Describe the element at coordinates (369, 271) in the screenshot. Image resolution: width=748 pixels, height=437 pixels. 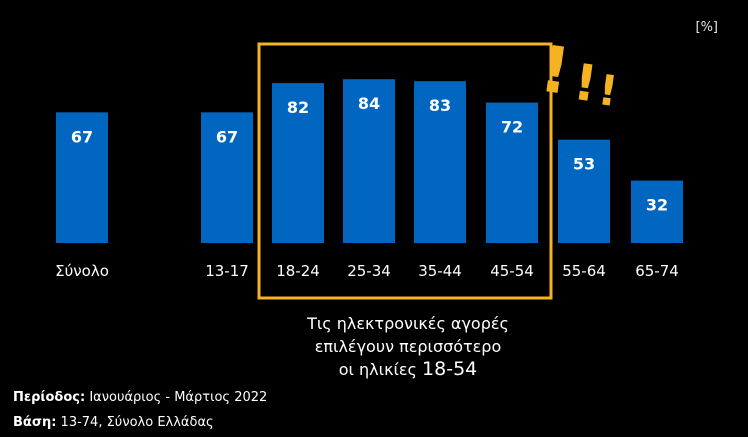
I see `category-label-25-34: 25-34` at that location.